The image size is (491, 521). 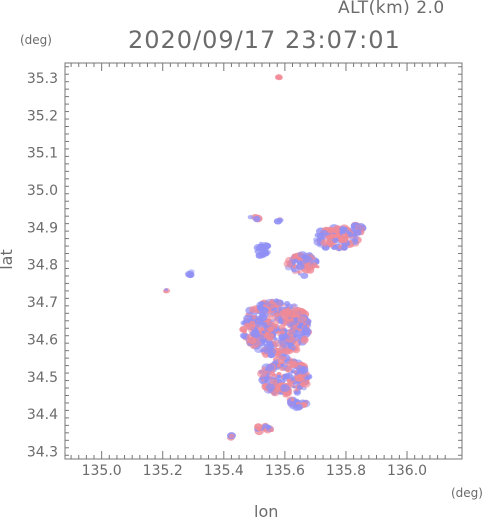 What do you see at coordinates (42, 453) in the screenshot?
I see `y-tick-label: 34.3` at bounding box center [42, 453].